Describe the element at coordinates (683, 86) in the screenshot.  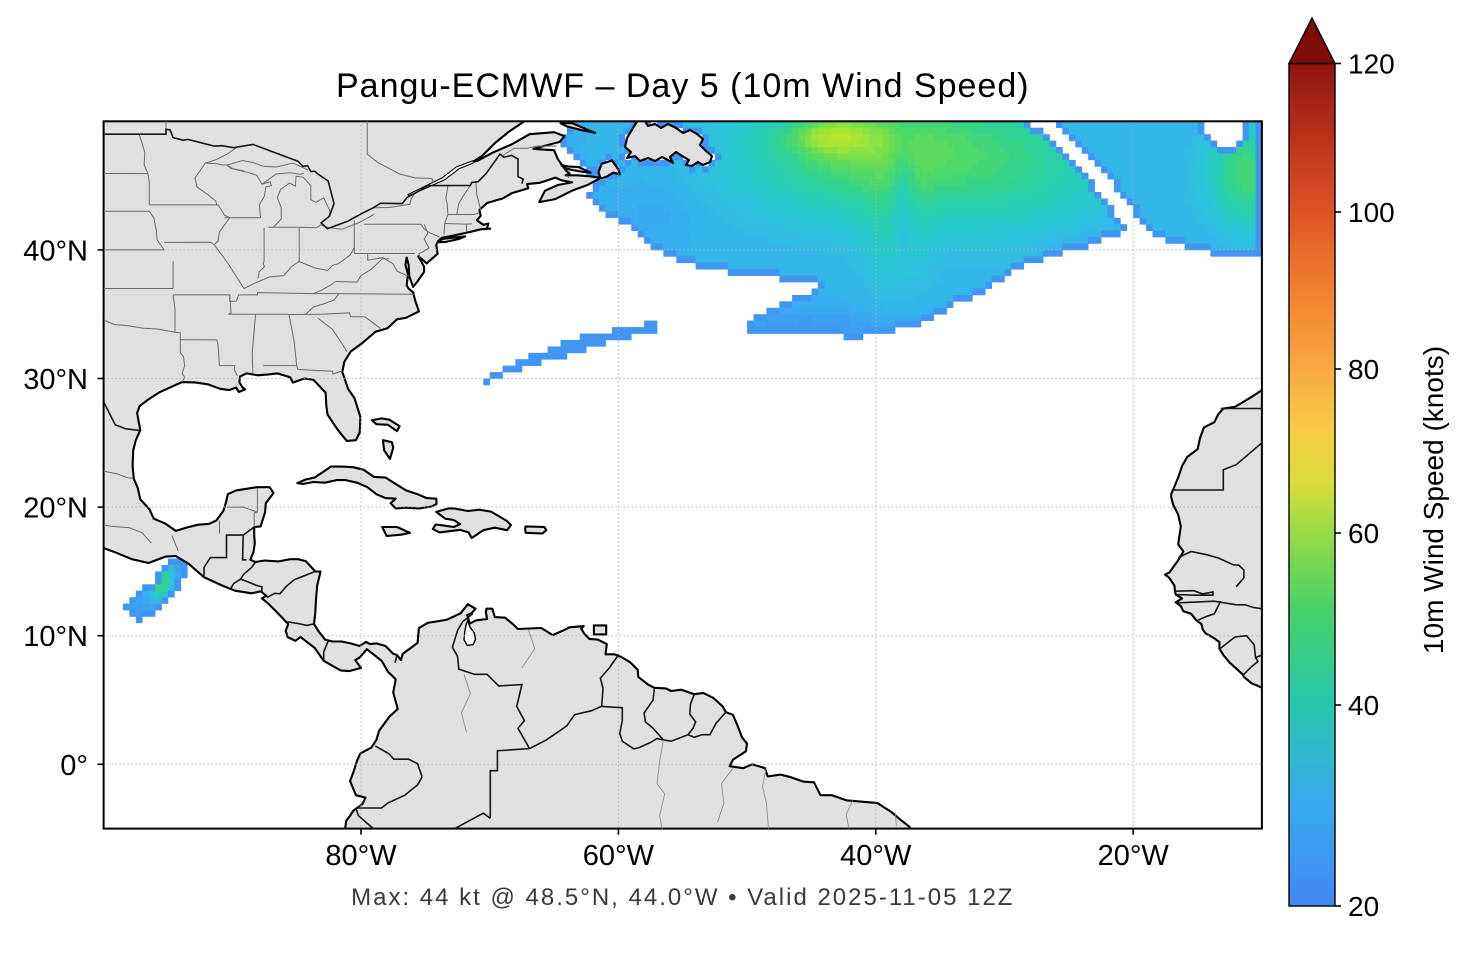
I see `svg-text:Pangu-ECMWF – Day 5 (10m Wind: Pangu-ECMWF – Day 5 (10m Wind Speed)` at that location.